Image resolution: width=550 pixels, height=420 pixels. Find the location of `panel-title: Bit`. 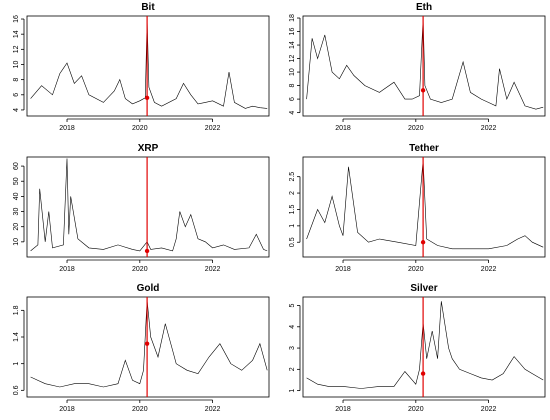

panel-title: Bit is located at coordinates (148, 7).